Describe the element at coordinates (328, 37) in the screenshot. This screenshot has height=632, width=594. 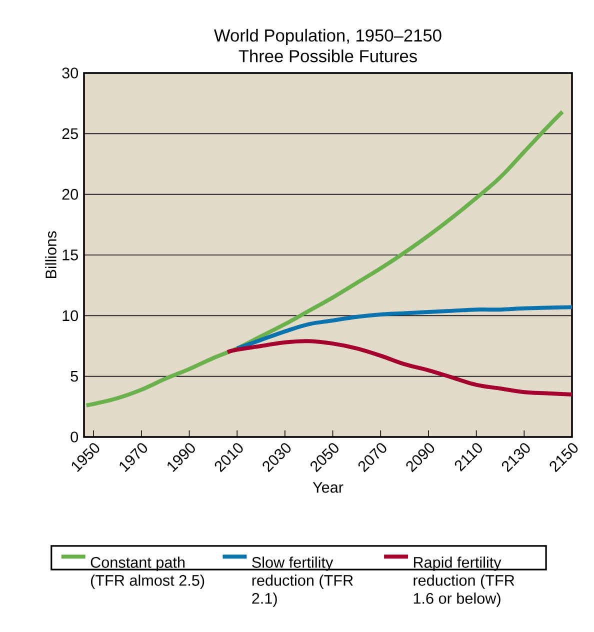
I see `chart-title: World Population, 1950–2150` at that location.